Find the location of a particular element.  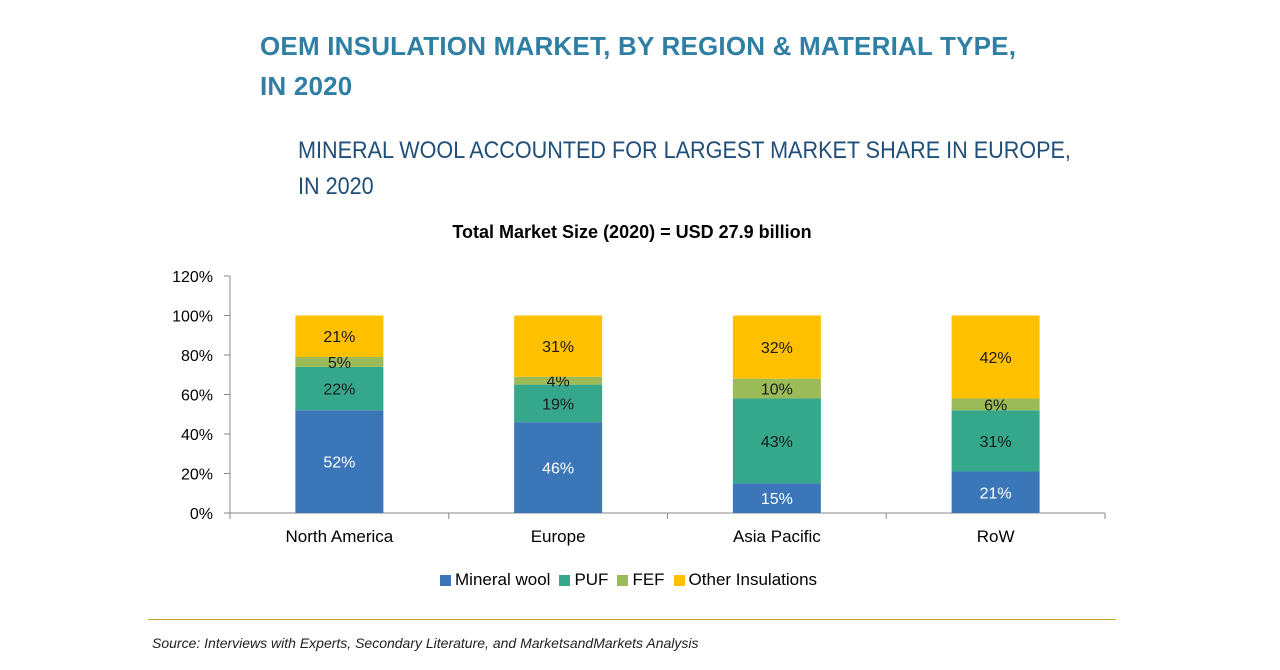

y-tick-label: 40% is located at coordinates (197, 435).